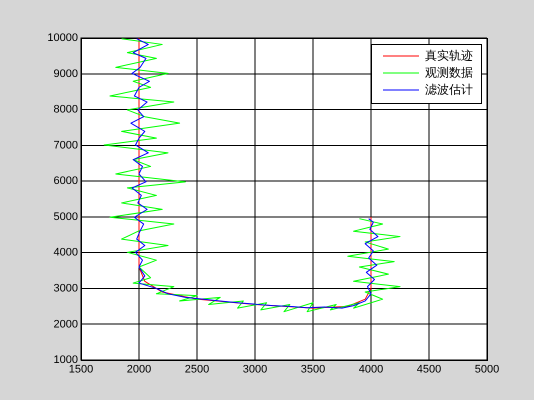 This screenshot has width=534, height=400. What do you see at coordinates (66, 181) in the screenshot?
I see `y-tick-label: 6000` at bounding box center [66, 181].